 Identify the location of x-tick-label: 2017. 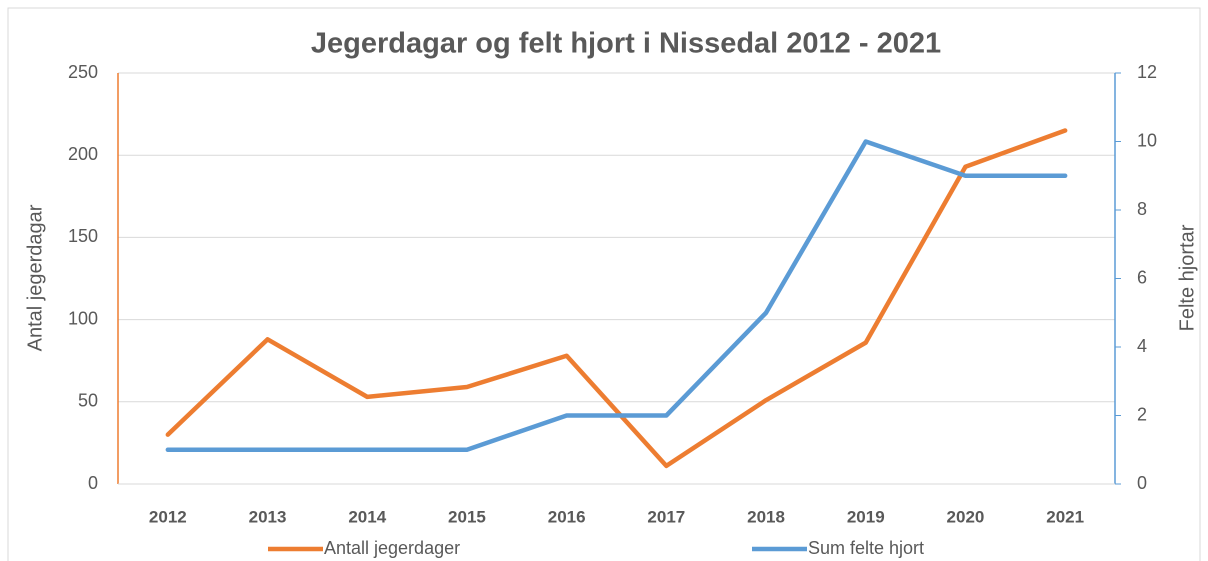
(666, 516).